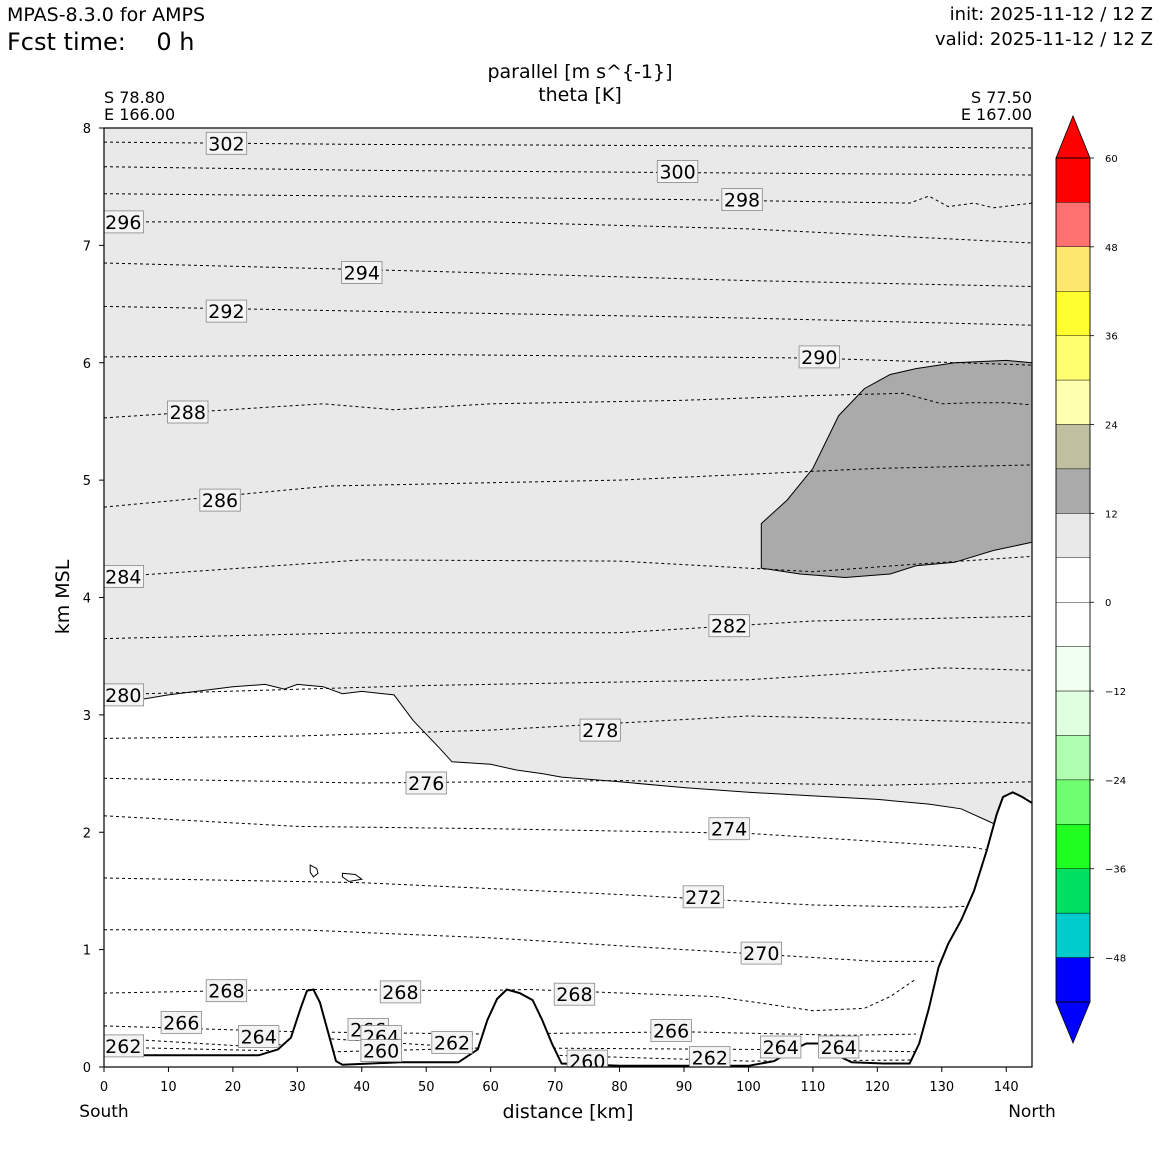 The width and height of the screenshot is (1160, 1160). I want to click on x-tick-label: 70, so click(555, 1087).